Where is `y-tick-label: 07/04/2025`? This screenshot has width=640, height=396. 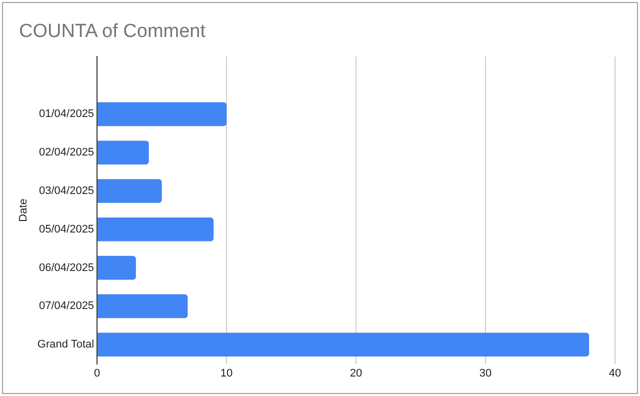 y-tick-label: 07/04/2025 is located at coordinates (66, 306).